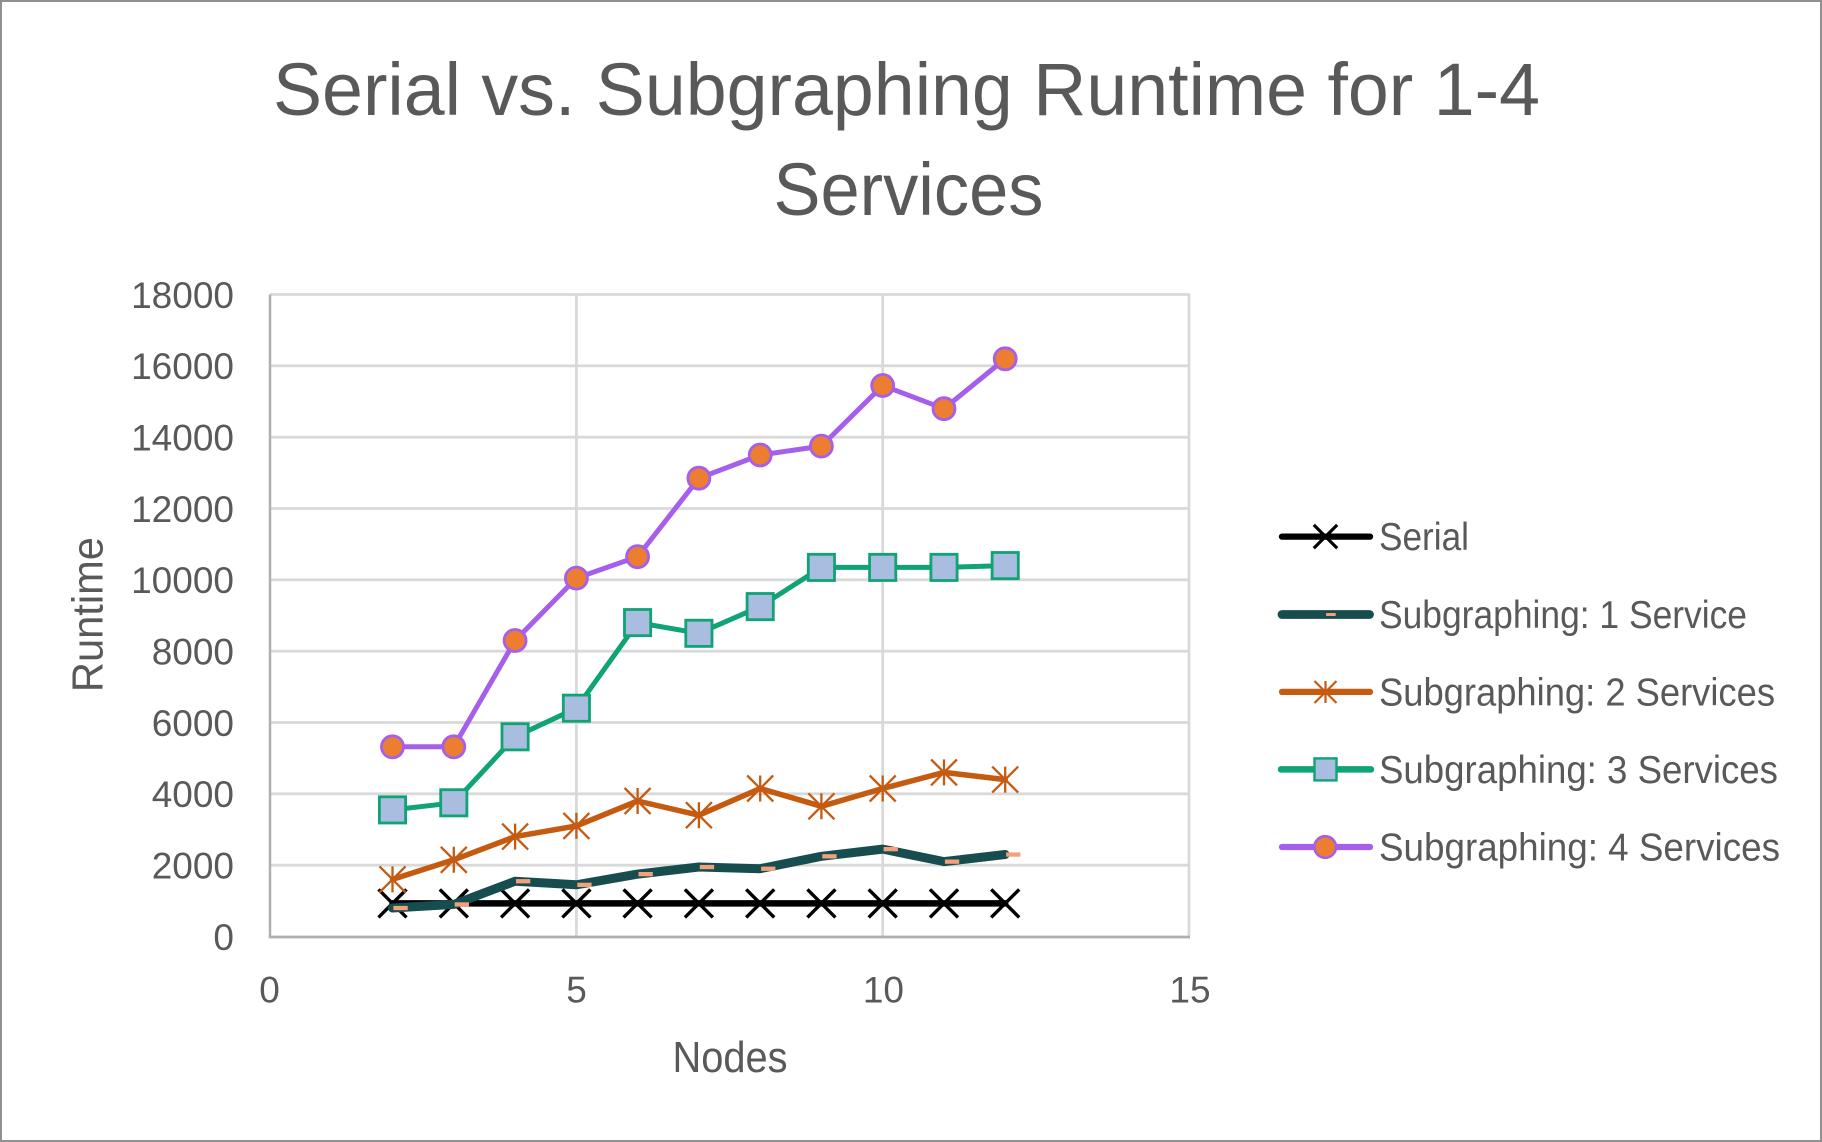  What do you see at coordinates (1577, 692) in the screenshot?
I see `svg-text: Subgraphing: 2 Services` at bounding box center [1577, 692].